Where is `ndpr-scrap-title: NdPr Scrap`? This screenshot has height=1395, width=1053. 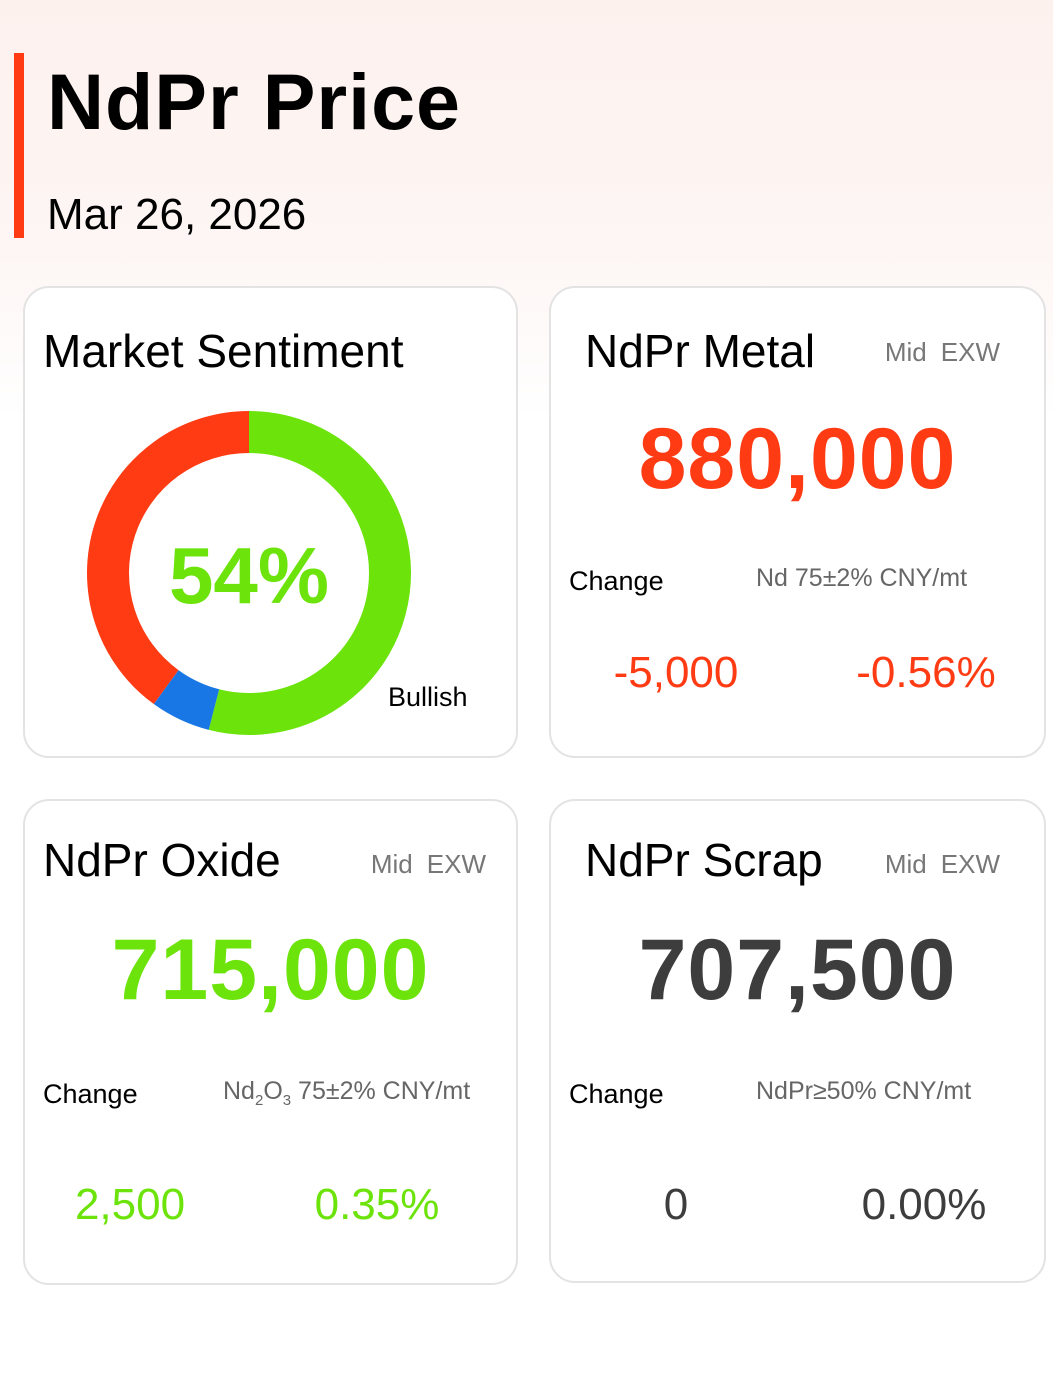 ndpr-scrap-title: NdPr Scrap is located at coordinates (704, 860).